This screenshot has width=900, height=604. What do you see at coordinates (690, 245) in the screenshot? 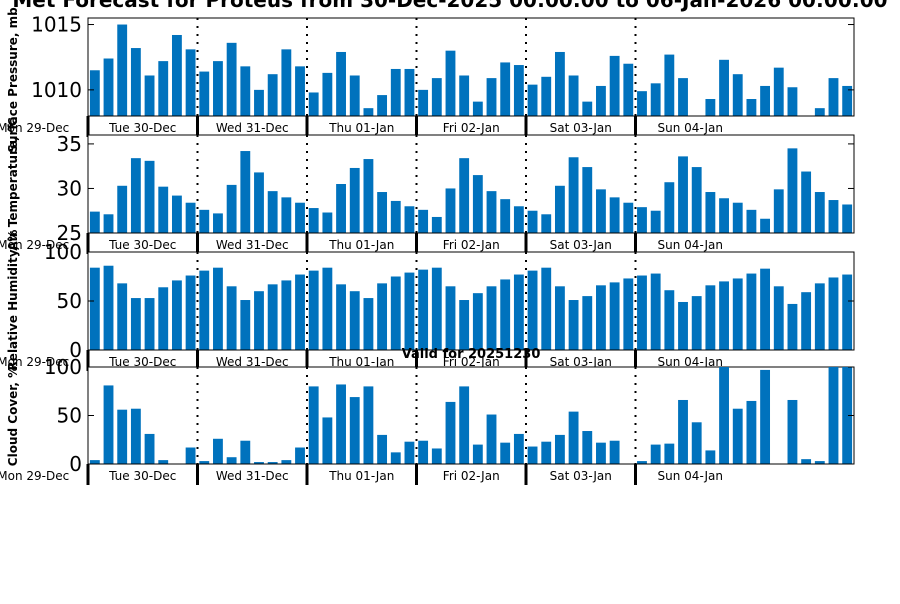
I see `day-label: Sun 04-Jan` at bounding box center [690, 245].